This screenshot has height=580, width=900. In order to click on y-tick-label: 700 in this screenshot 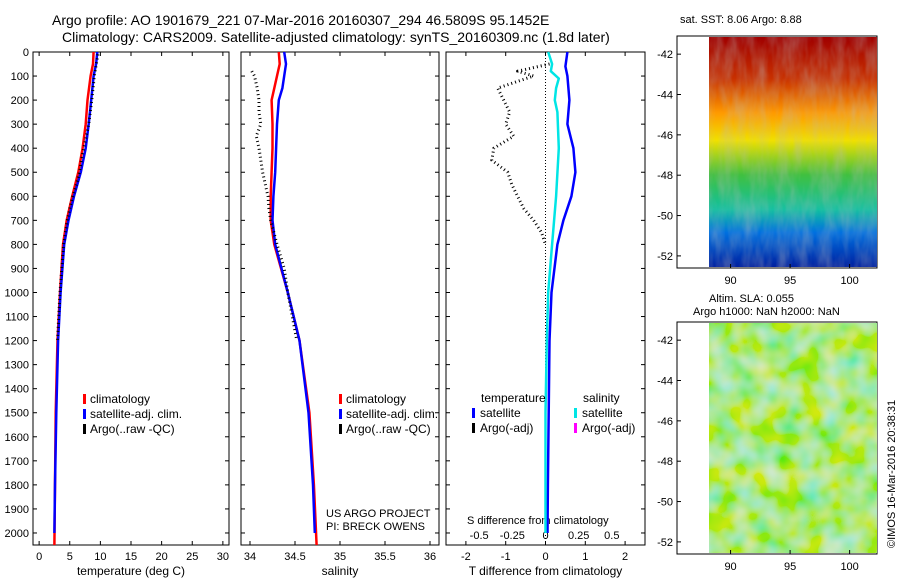, I will do `click(20, 221)`.